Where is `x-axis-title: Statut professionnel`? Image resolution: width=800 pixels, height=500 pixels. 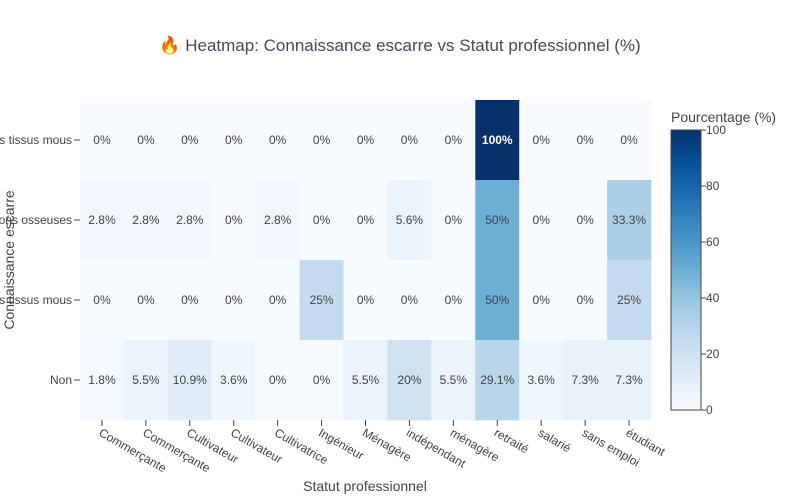 x-axis-title: Statut professionnel is located at coordinates (365, 486).